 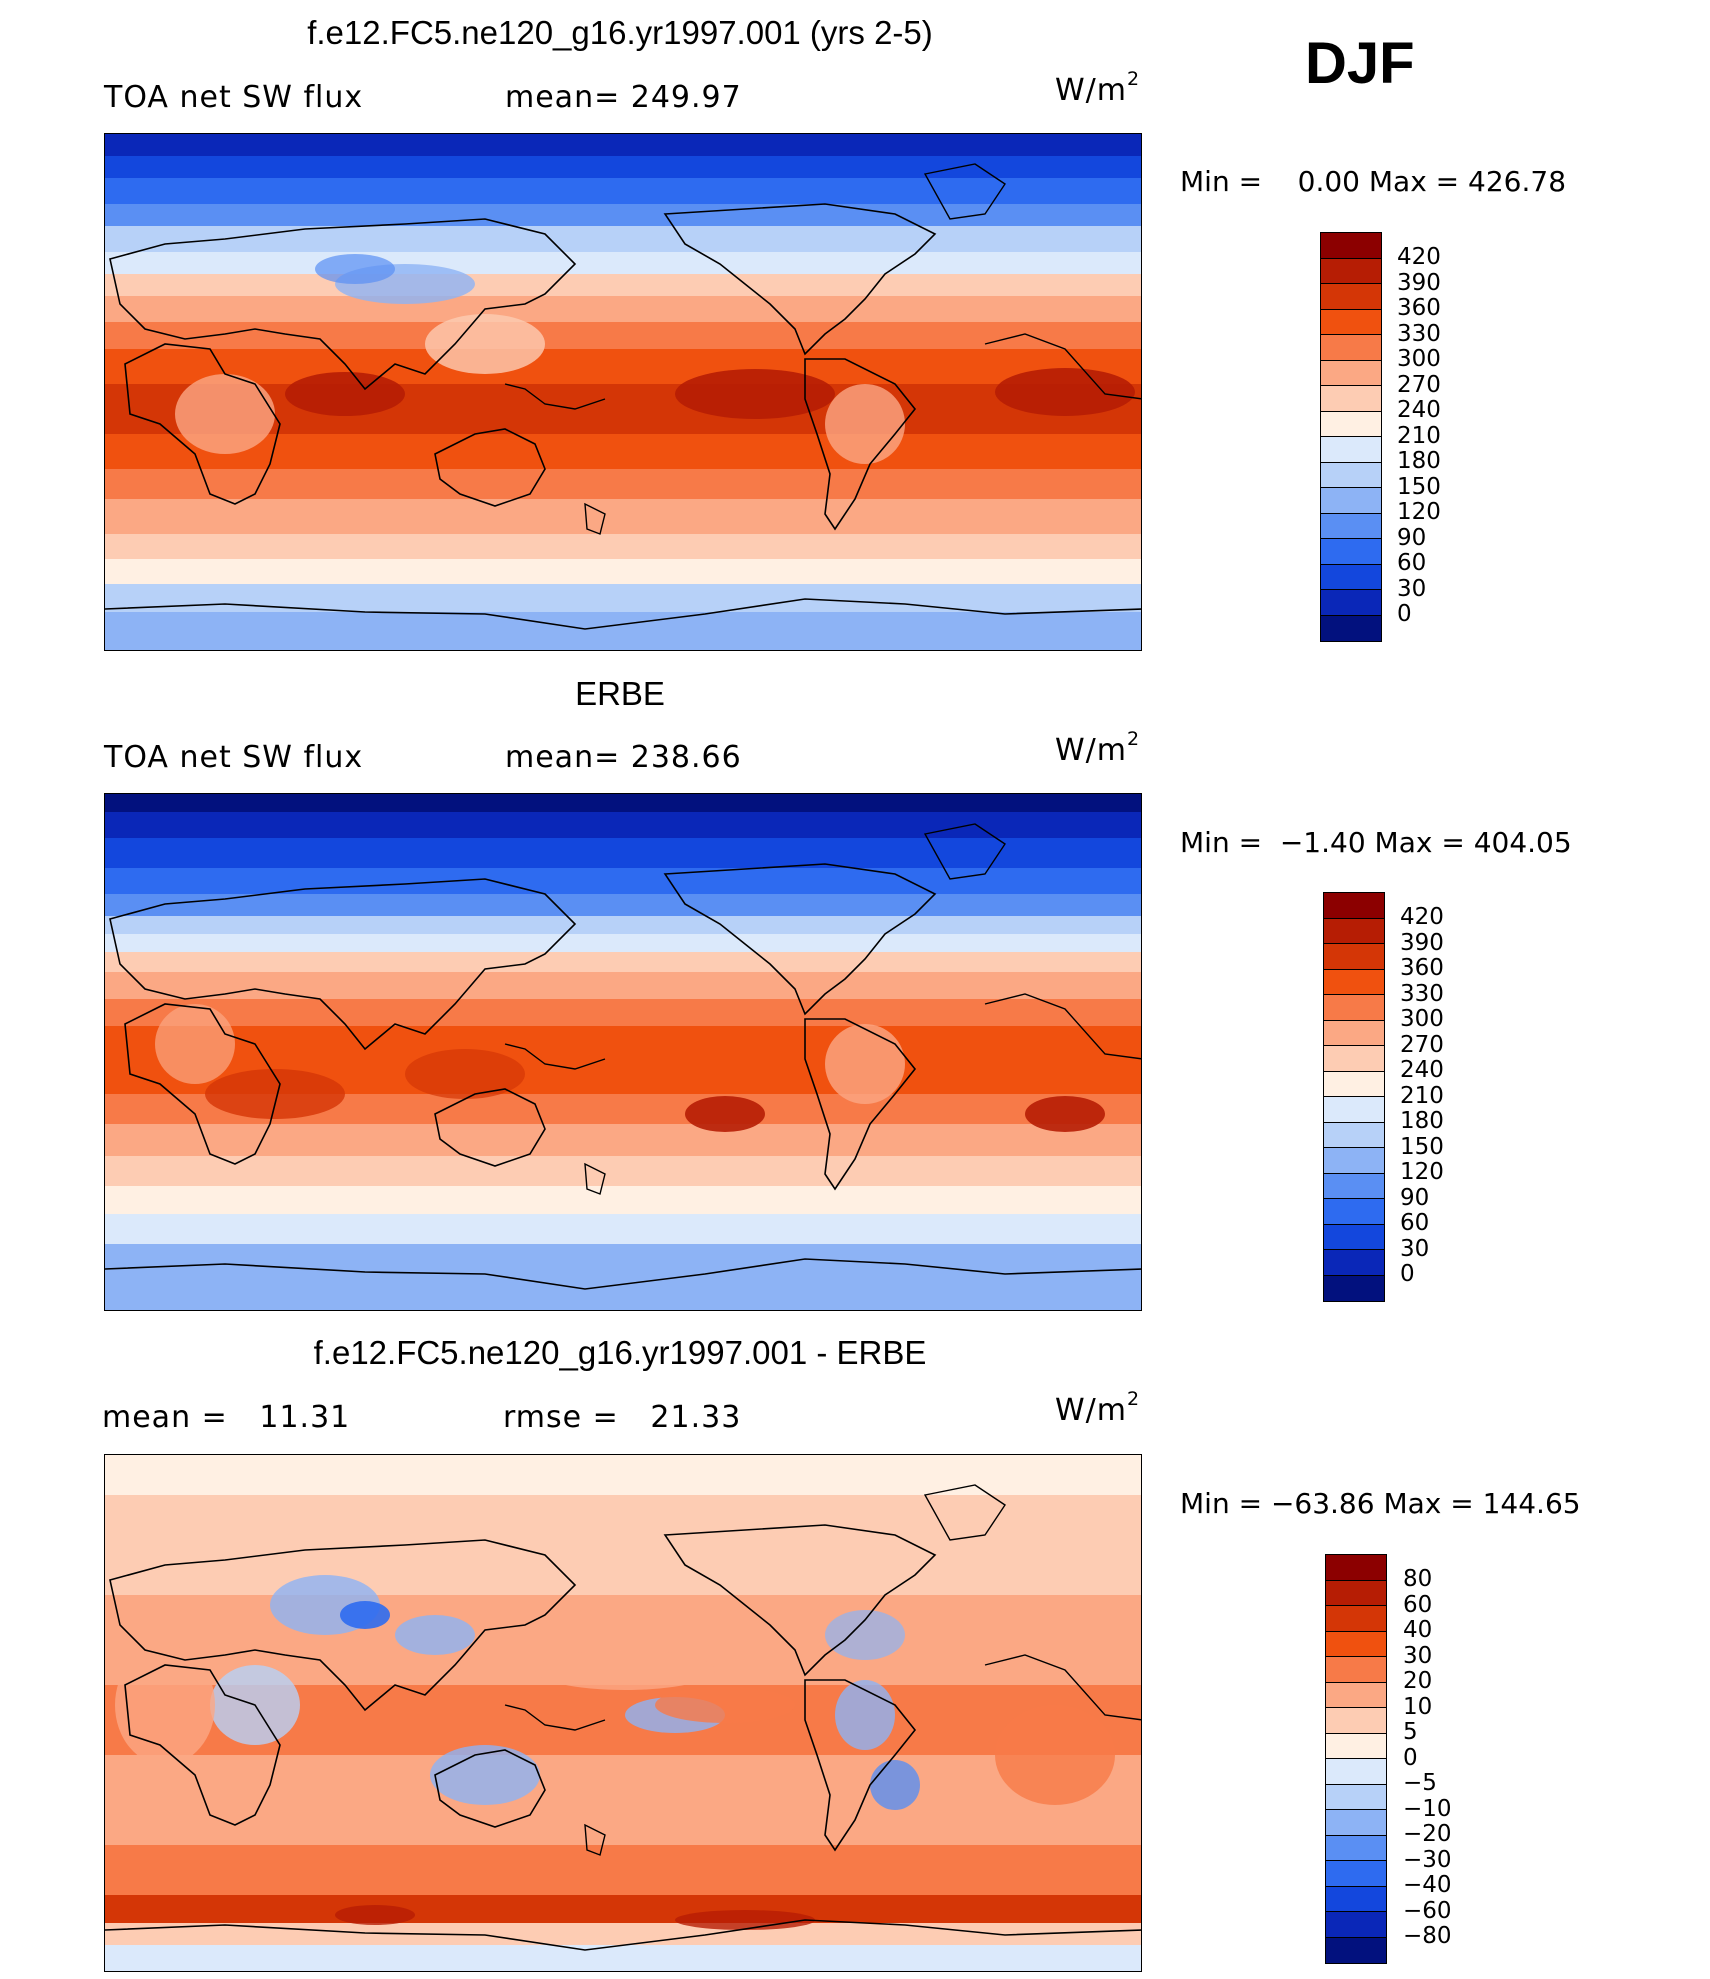 I want to click on panel-3-title: f.e12.FC5.ne120_g16.yr1997.001 - ERBE, so click(x=620, y=1352).